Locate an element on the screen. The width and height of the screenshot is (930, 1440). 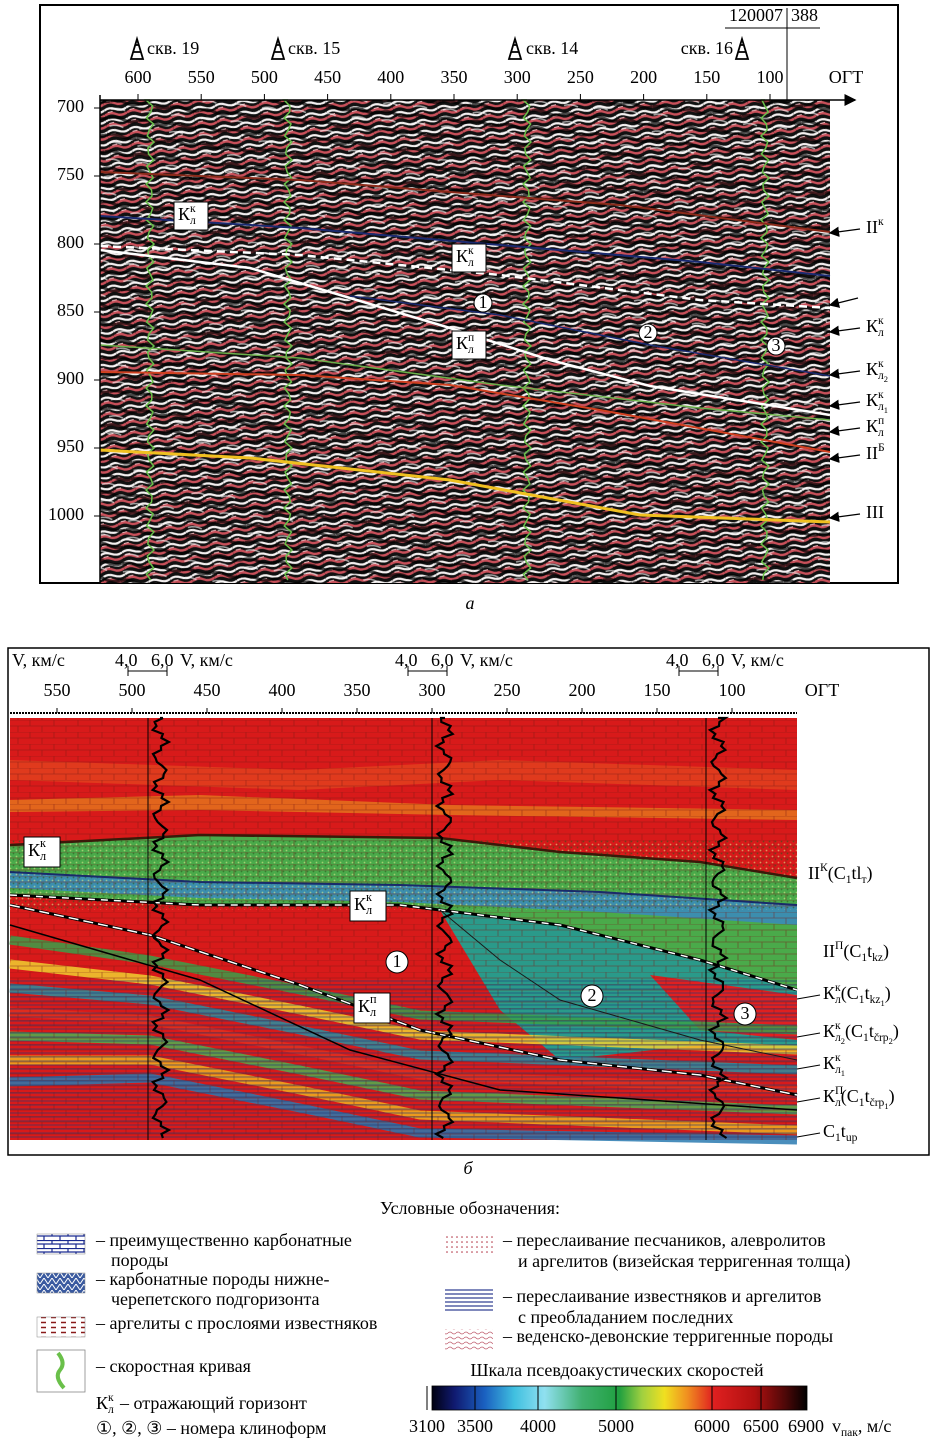
legend-text: черепетского подгоризонта is located at coordinates (215, 1299).